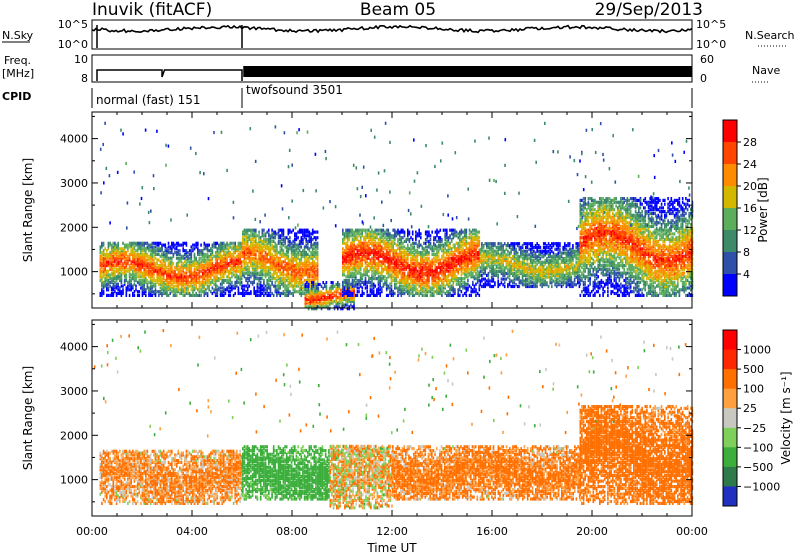 The width and height of the screenshot is (800, 554). I want to click on freq-label: Freq., so click(17, 60).